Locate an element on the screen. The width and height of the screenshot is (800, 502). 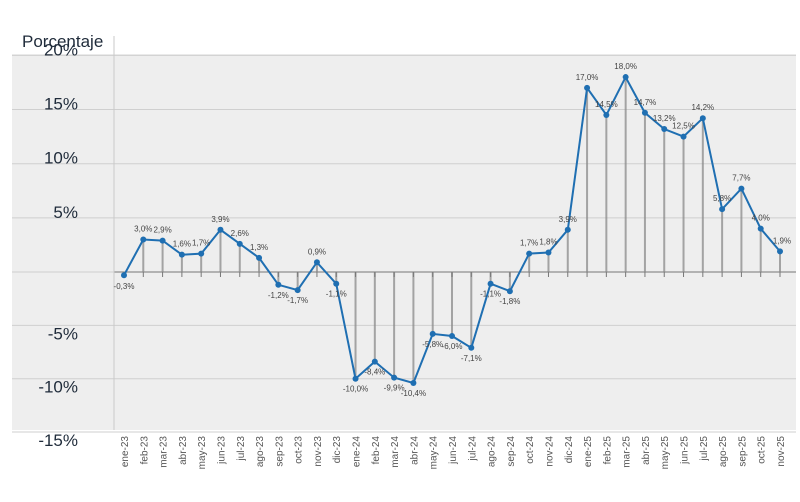
x-tick-label: ago-24 is located at coordinates (492, 452).